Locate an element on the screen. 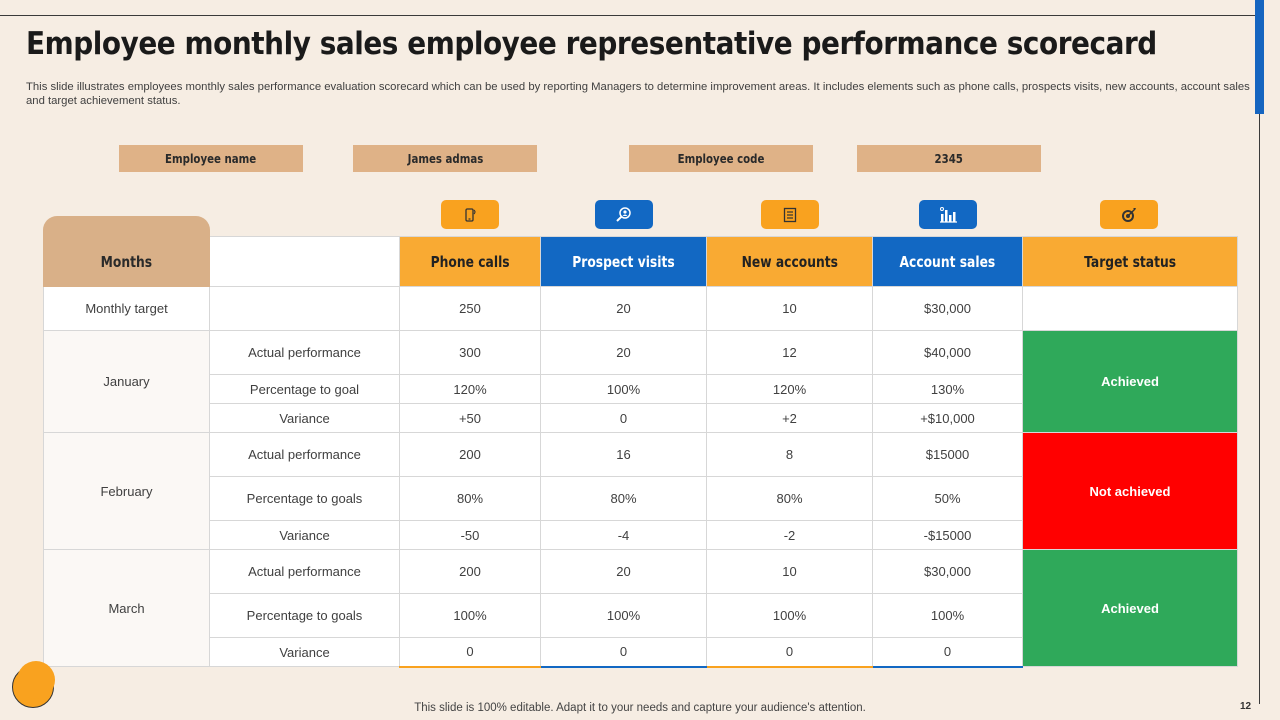  table-row: Monthly target 250 20 10 $30,000 is located at coordinates (640, 308).